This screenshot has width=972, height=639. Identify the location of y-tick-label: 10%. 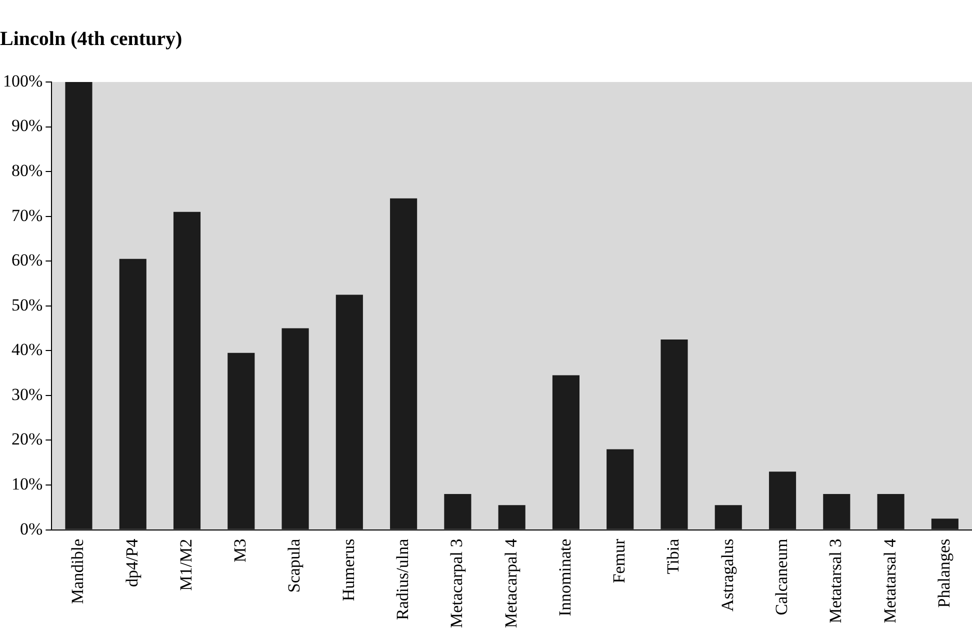
(27, 484).